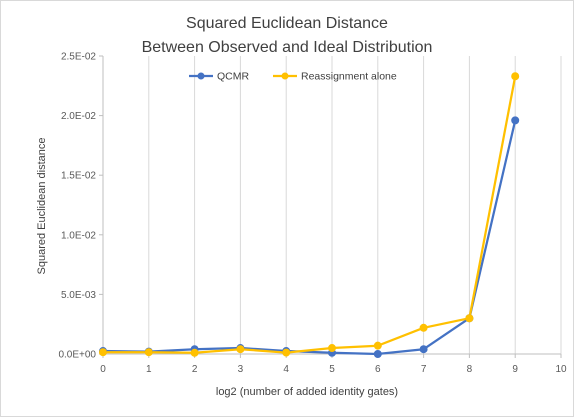 The image size is (574, 417). I want to click on x-tick-label: 3, so click(241, 369).